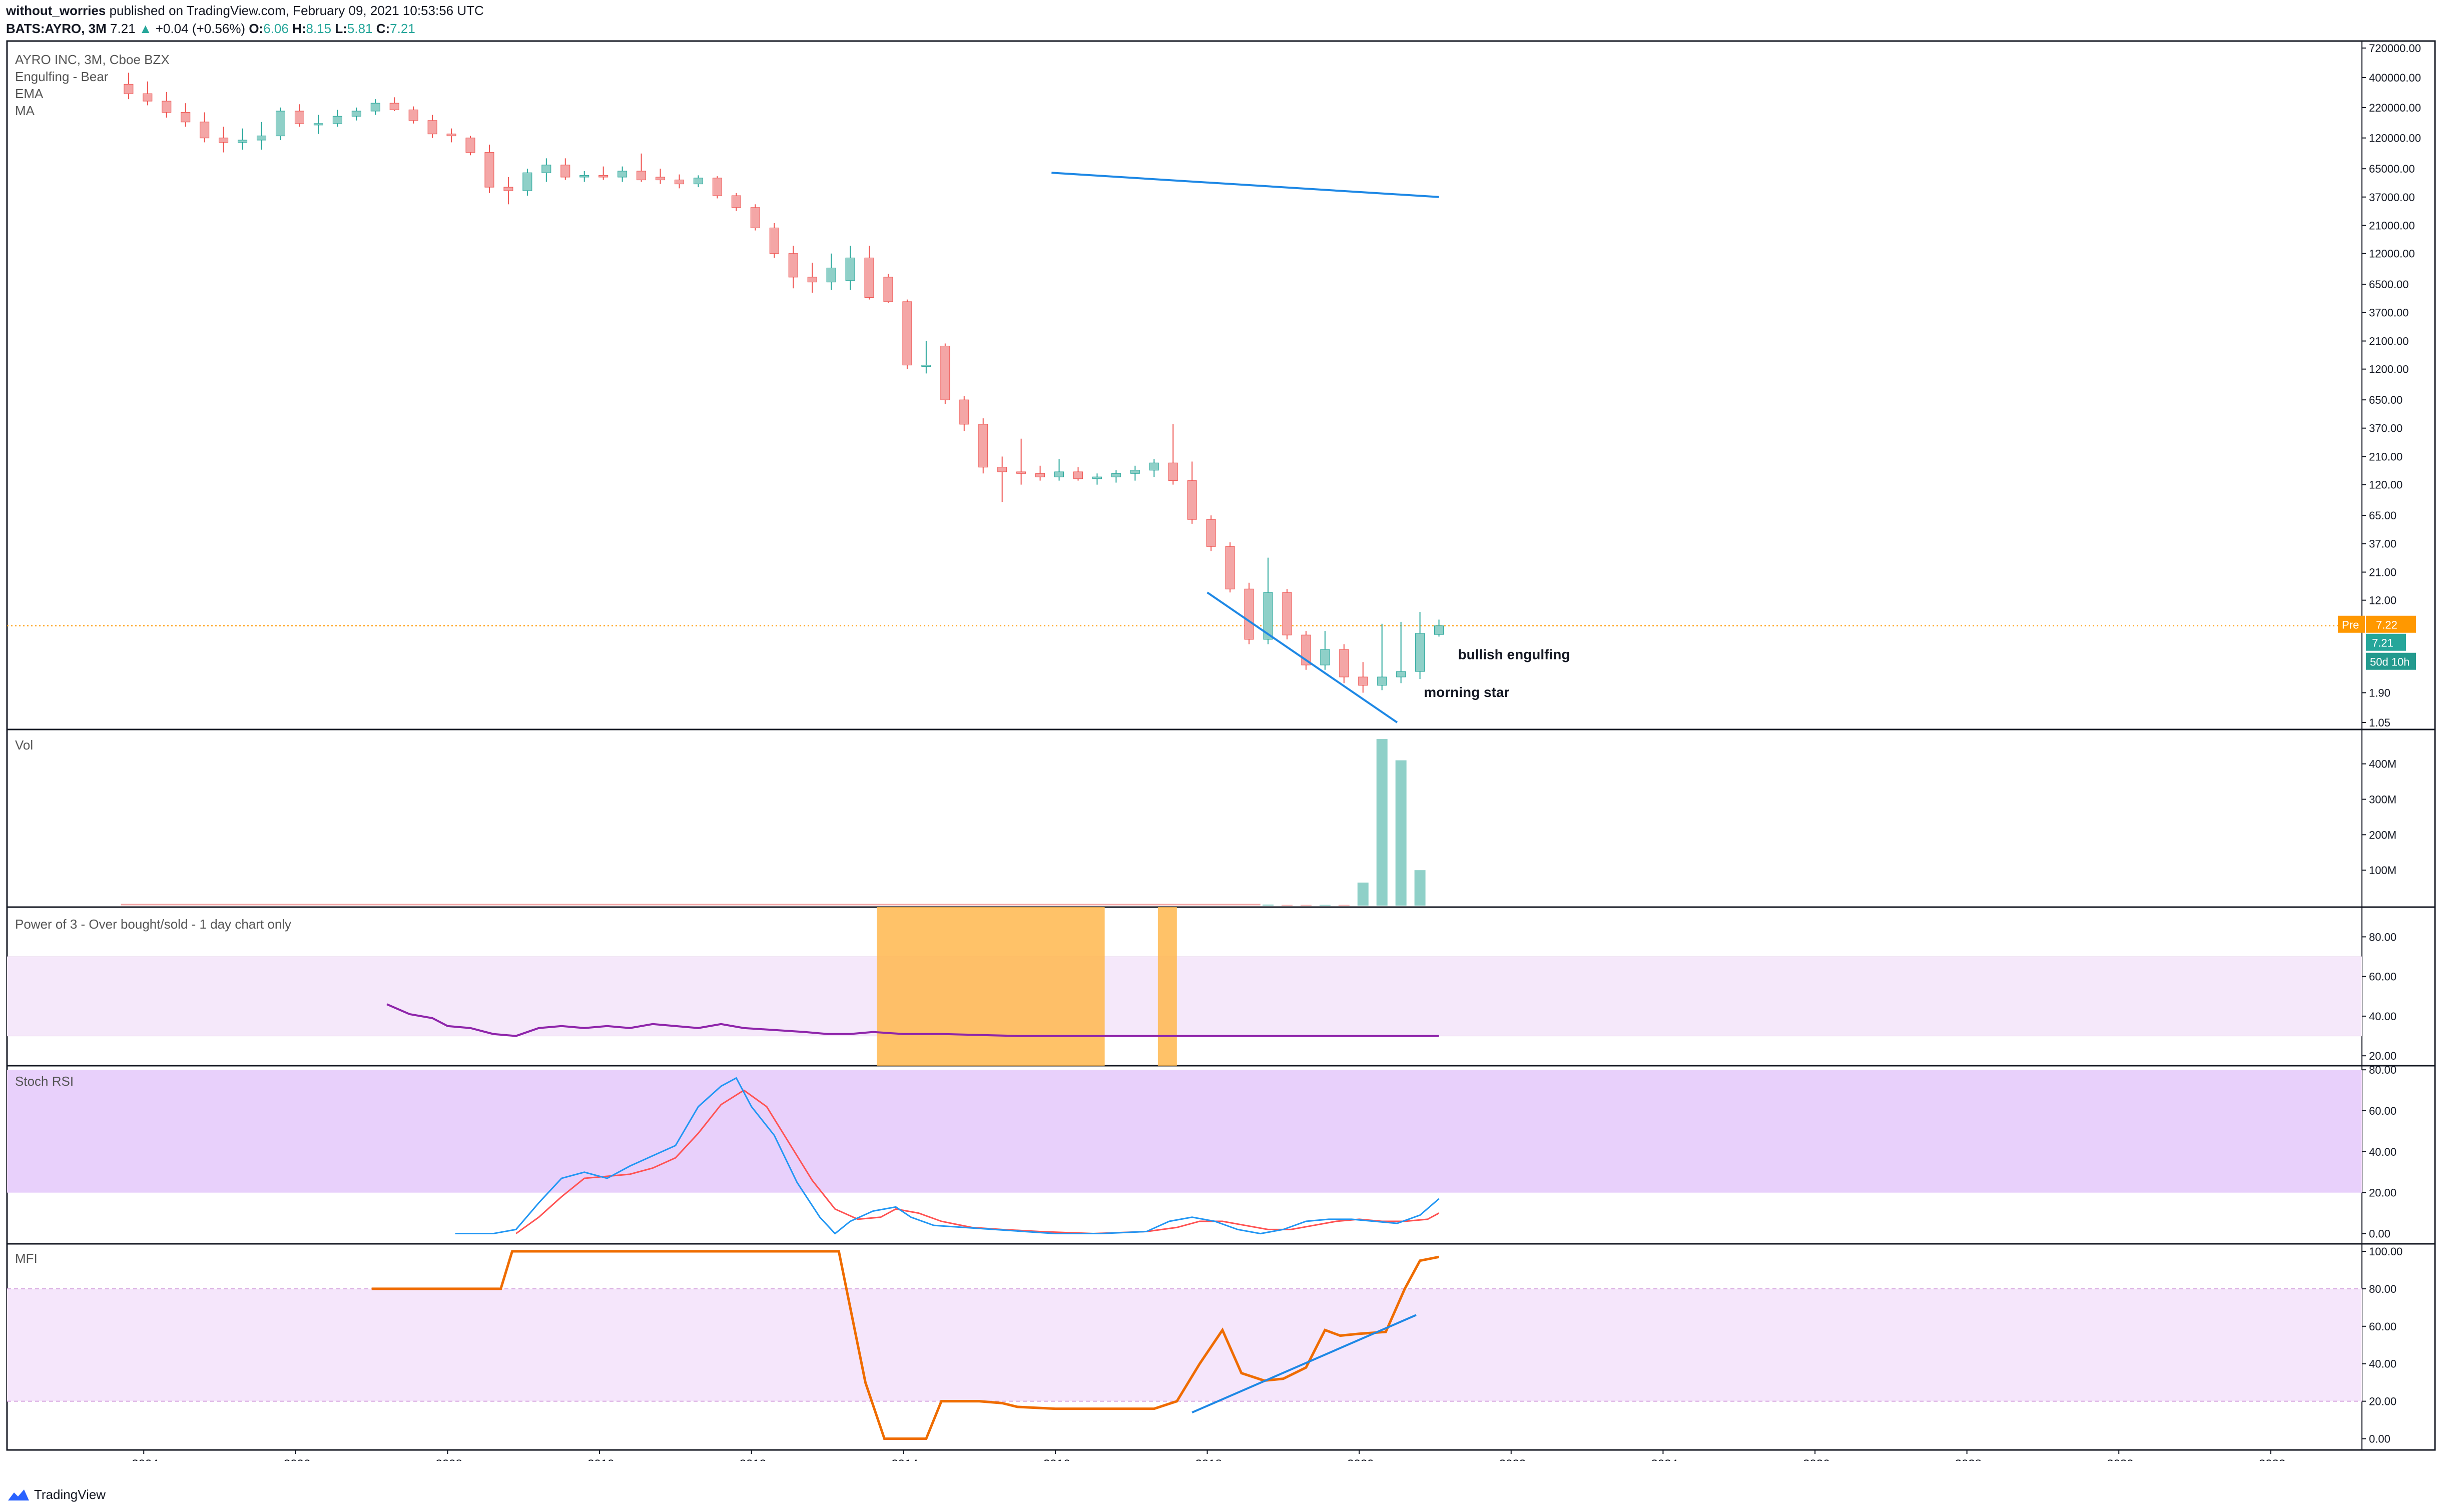 This screenshot has width=2442, height=1512. Describe the element at coordinates (56, 28) in the screenshot. I see `symbol-label: BATS:AYRO, 3M` at that location.